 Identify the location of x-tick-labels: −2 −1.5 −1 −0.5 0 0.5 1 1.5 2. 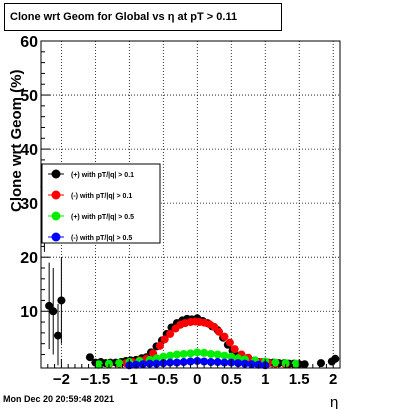
(195, 379).